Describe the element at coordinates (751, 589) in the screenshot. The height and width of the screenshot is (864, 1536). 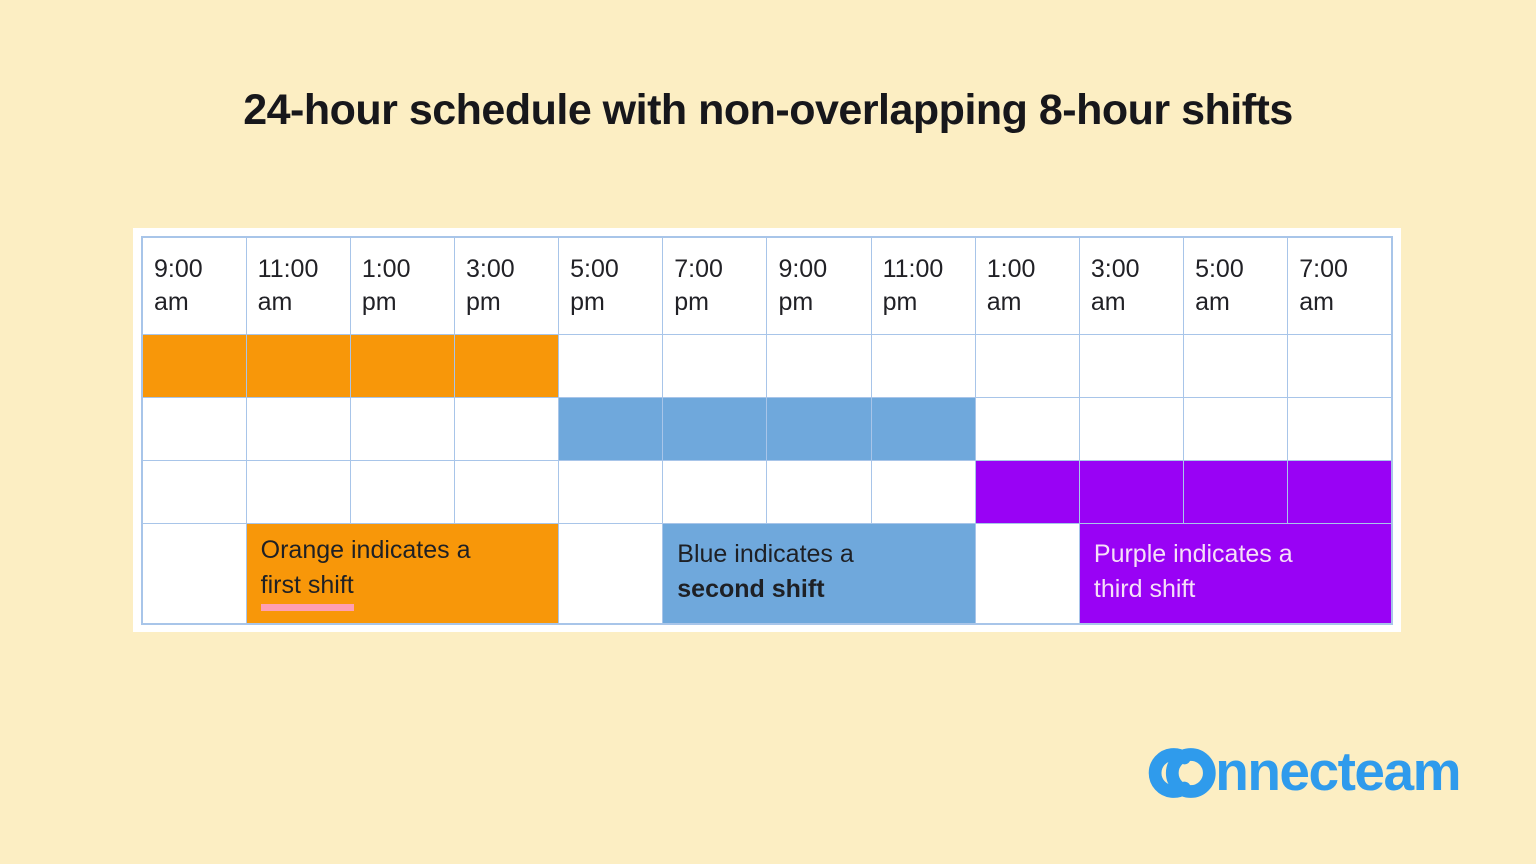
I see `legend-second-shift-emphasis: second shift` at that location.